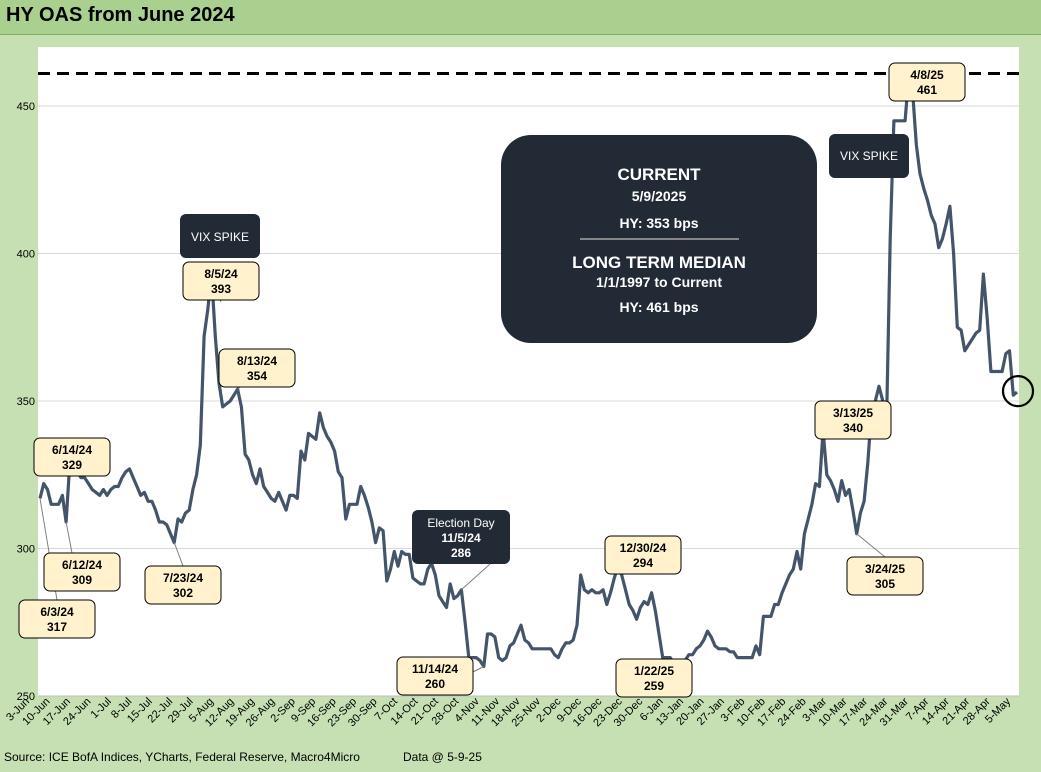  I want to click on election-leader-line, so click(476, 577).